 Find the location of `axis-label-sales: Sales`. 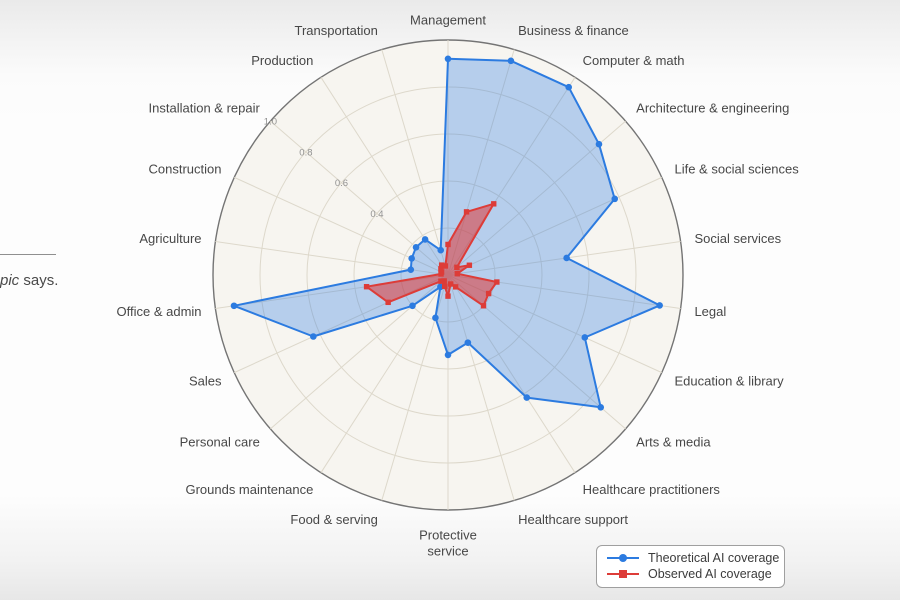

axis-label-sales: Sales is located at coordinates (205, 380).